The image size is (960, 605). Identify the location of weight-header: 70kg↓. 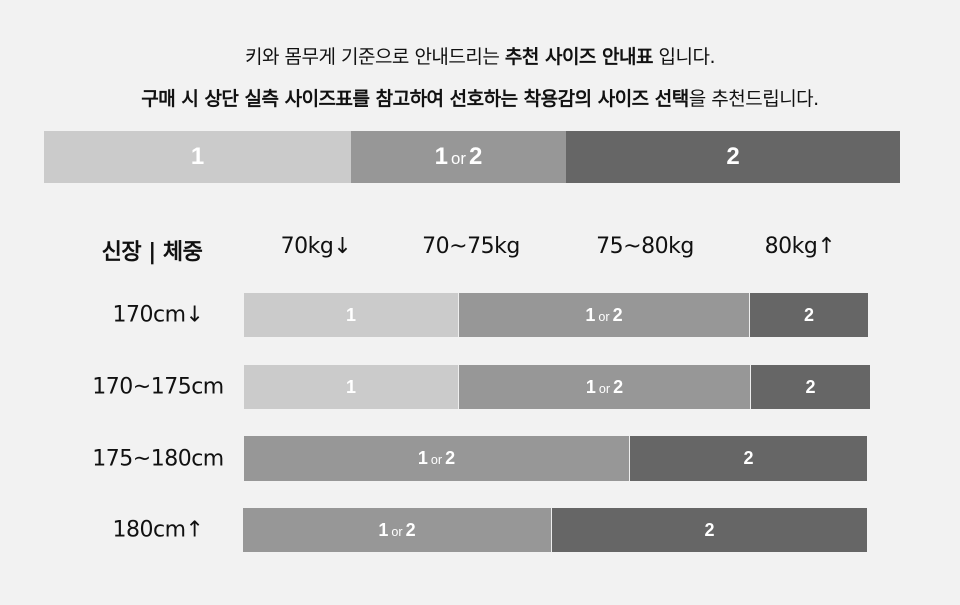
(316, 246).